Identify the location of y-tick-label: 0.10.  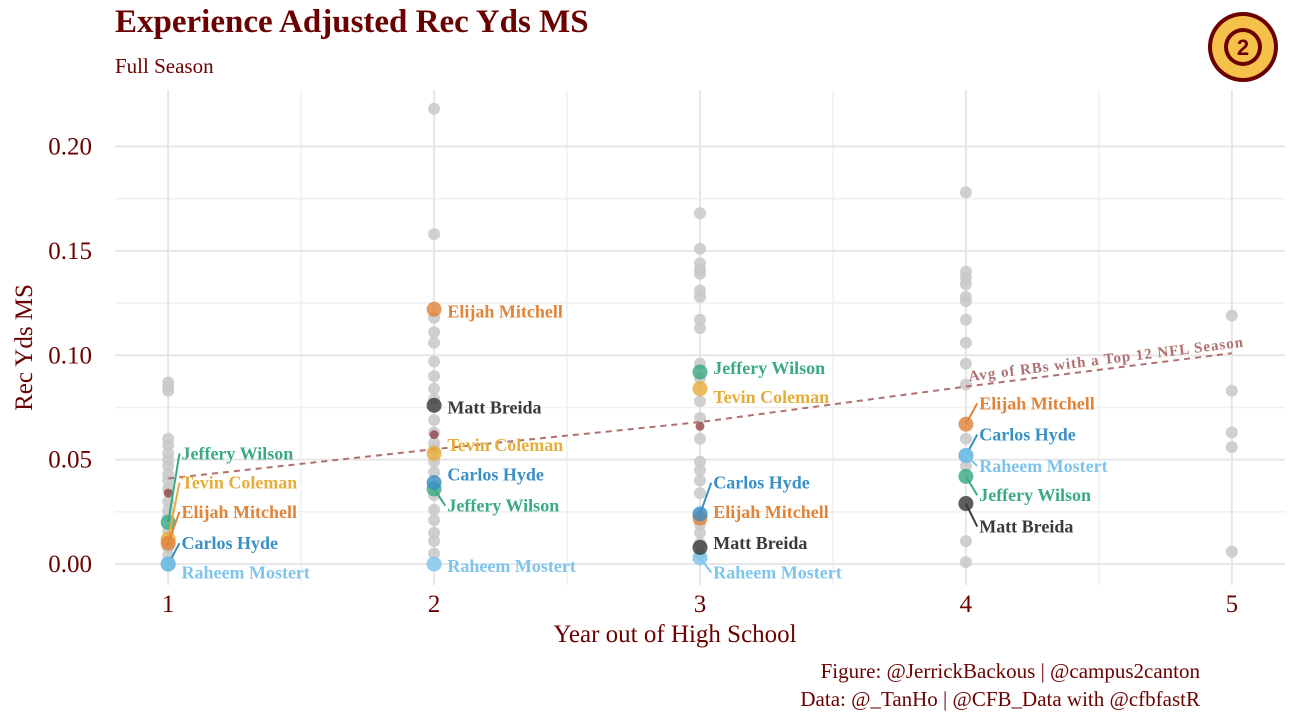
(70, 355).